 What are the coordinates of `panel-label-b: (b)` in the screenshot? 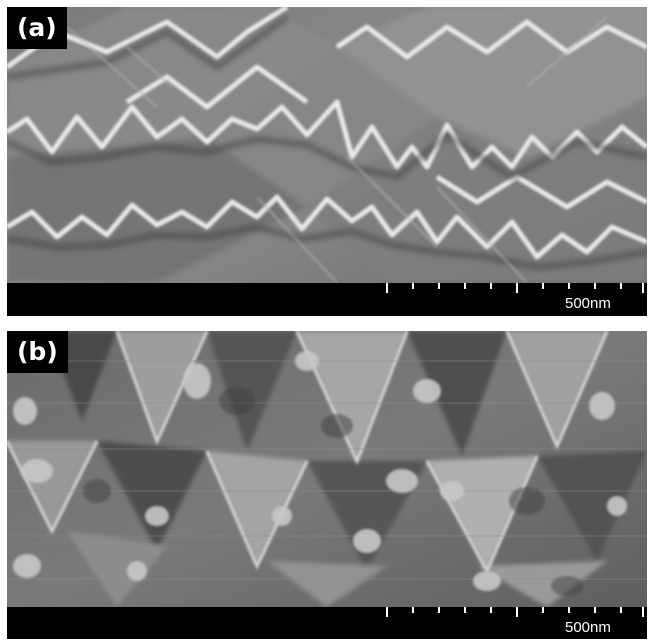 It's located at (37, 352).